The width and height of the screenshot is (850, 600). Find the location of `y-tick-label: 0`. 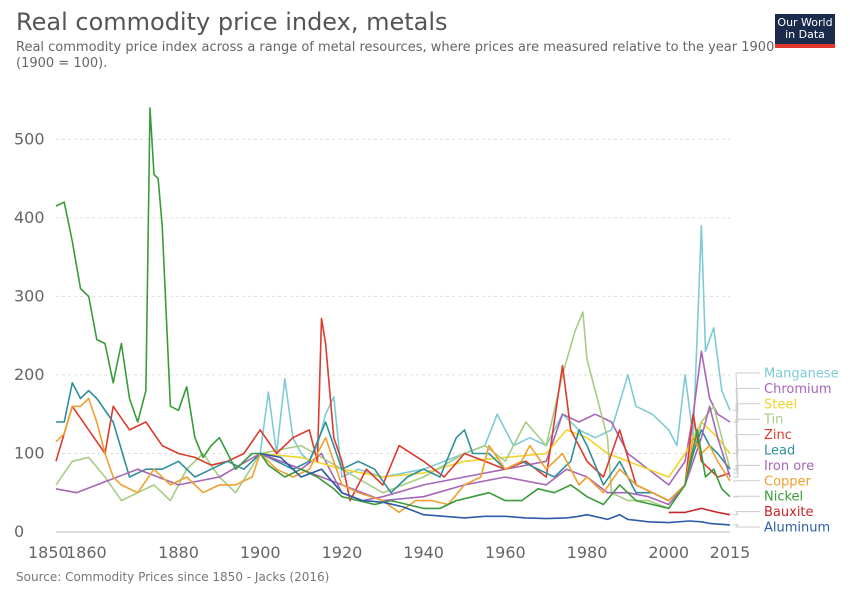

y-tick-label: 0 is located at coordinates (19, 531).